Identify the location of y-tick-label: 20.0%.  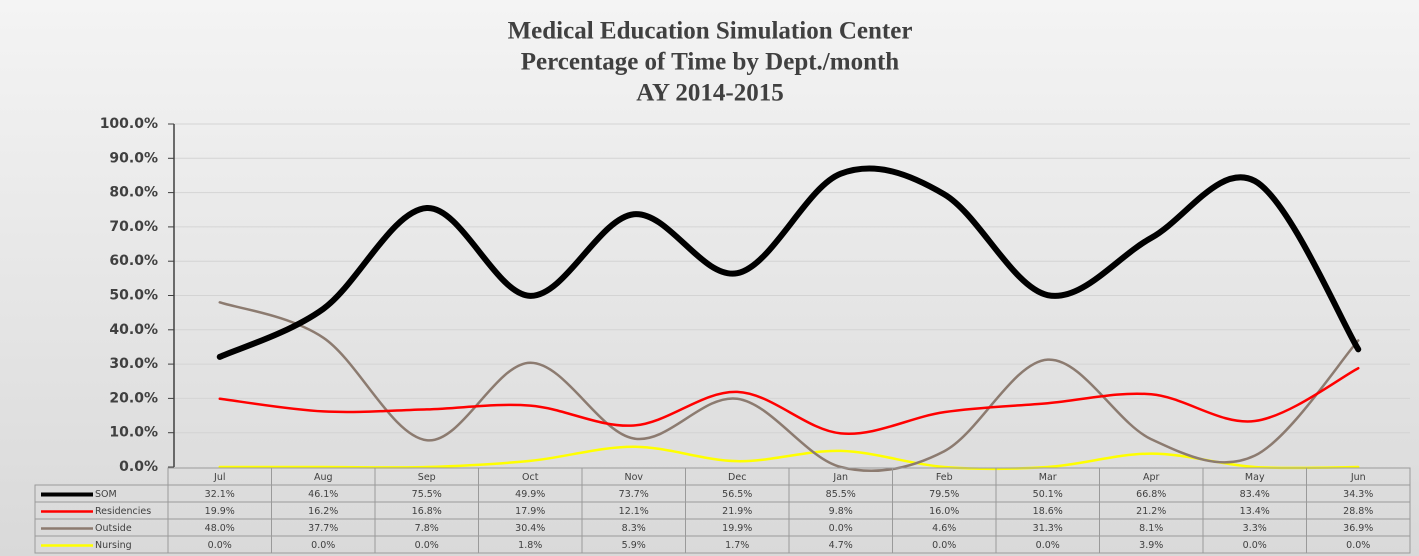
(133, 398).